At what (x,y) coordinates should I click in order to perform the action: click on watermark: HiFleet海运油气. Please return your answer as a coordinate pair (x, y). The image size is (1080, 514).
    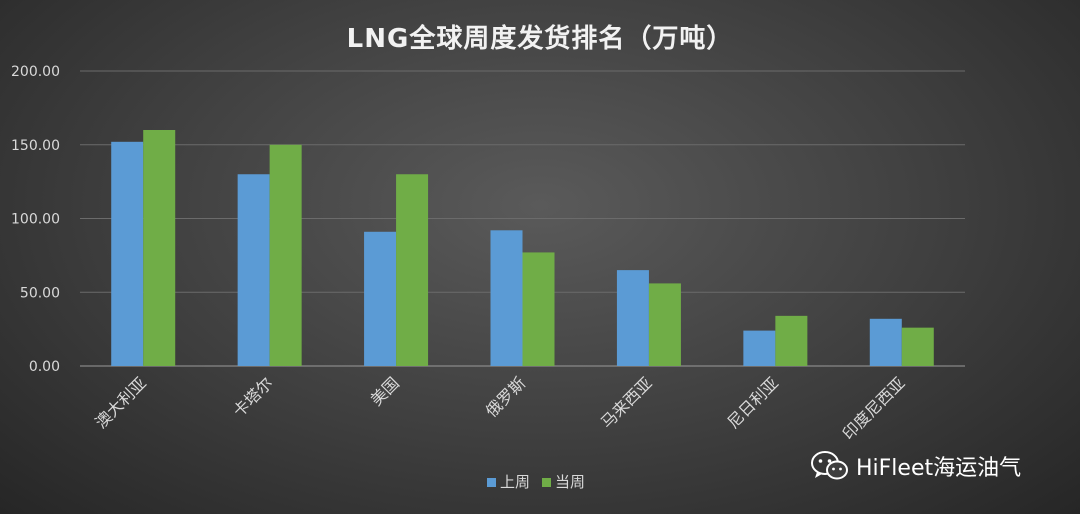
    Looking at the image, I should click on (915, 466).